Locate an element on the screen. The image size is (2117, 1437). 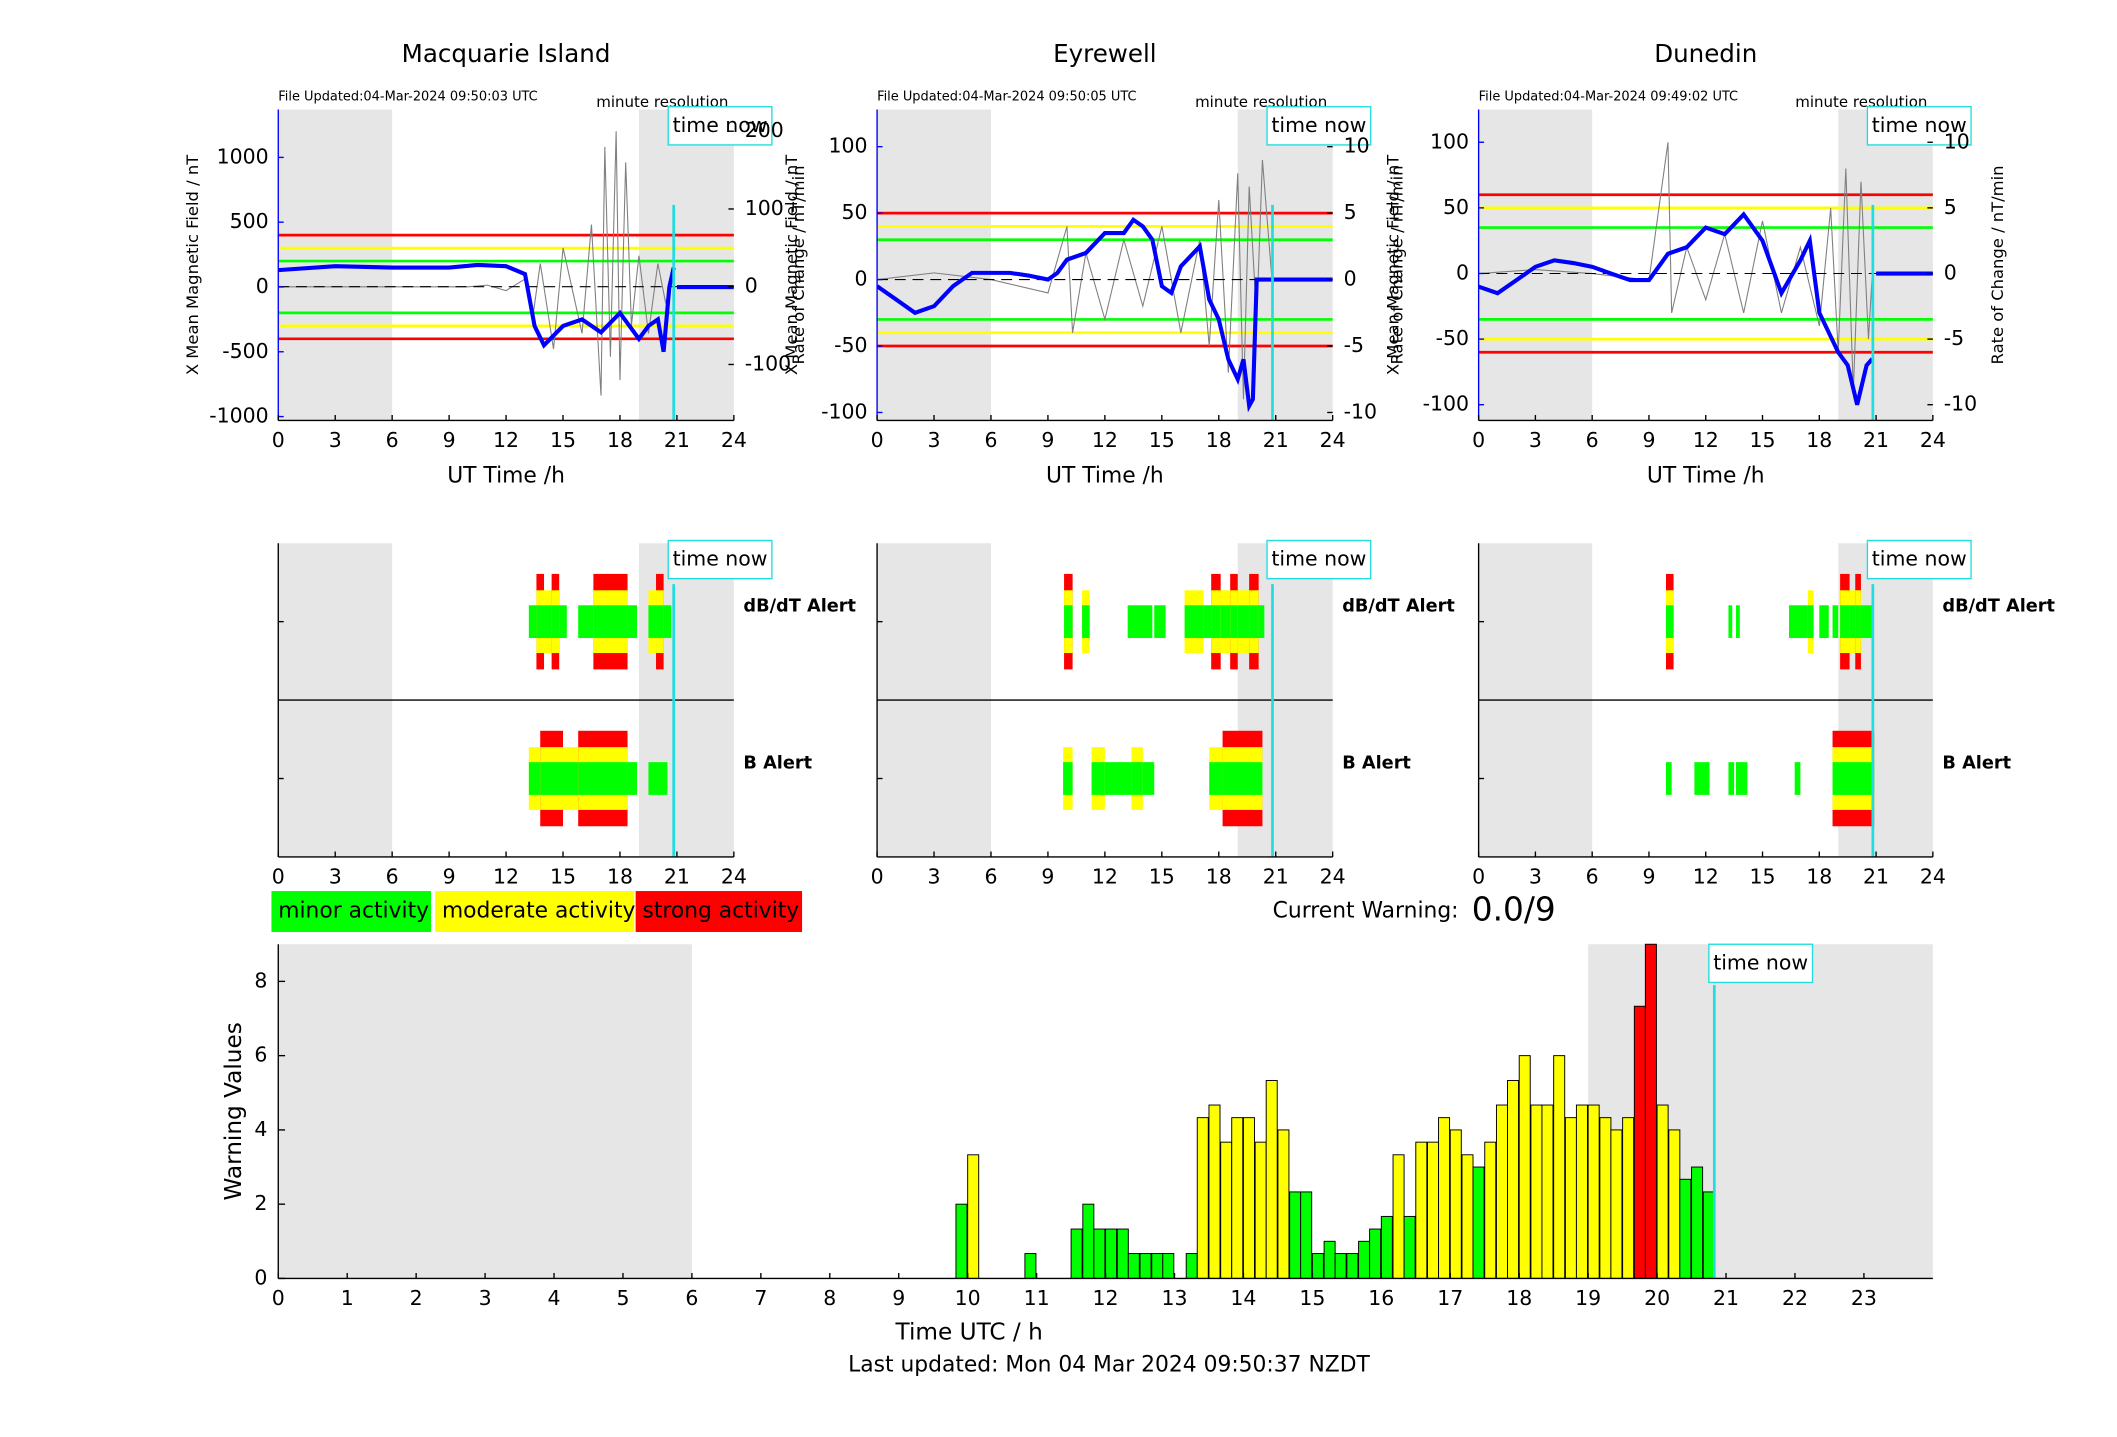
x-tick-label: 18 is located at coordinates (1819, 876).